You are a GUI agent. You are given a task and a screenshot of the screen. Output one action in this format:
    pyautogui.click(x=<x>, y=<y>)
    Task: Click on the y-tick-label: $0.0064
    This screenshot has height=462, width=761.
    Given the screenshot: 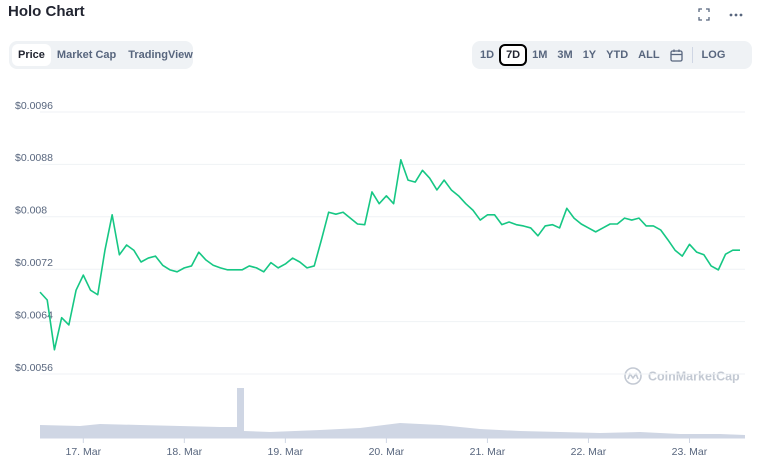 What is the action you would take?
    pyautogui.click(x=34, y=315)
    